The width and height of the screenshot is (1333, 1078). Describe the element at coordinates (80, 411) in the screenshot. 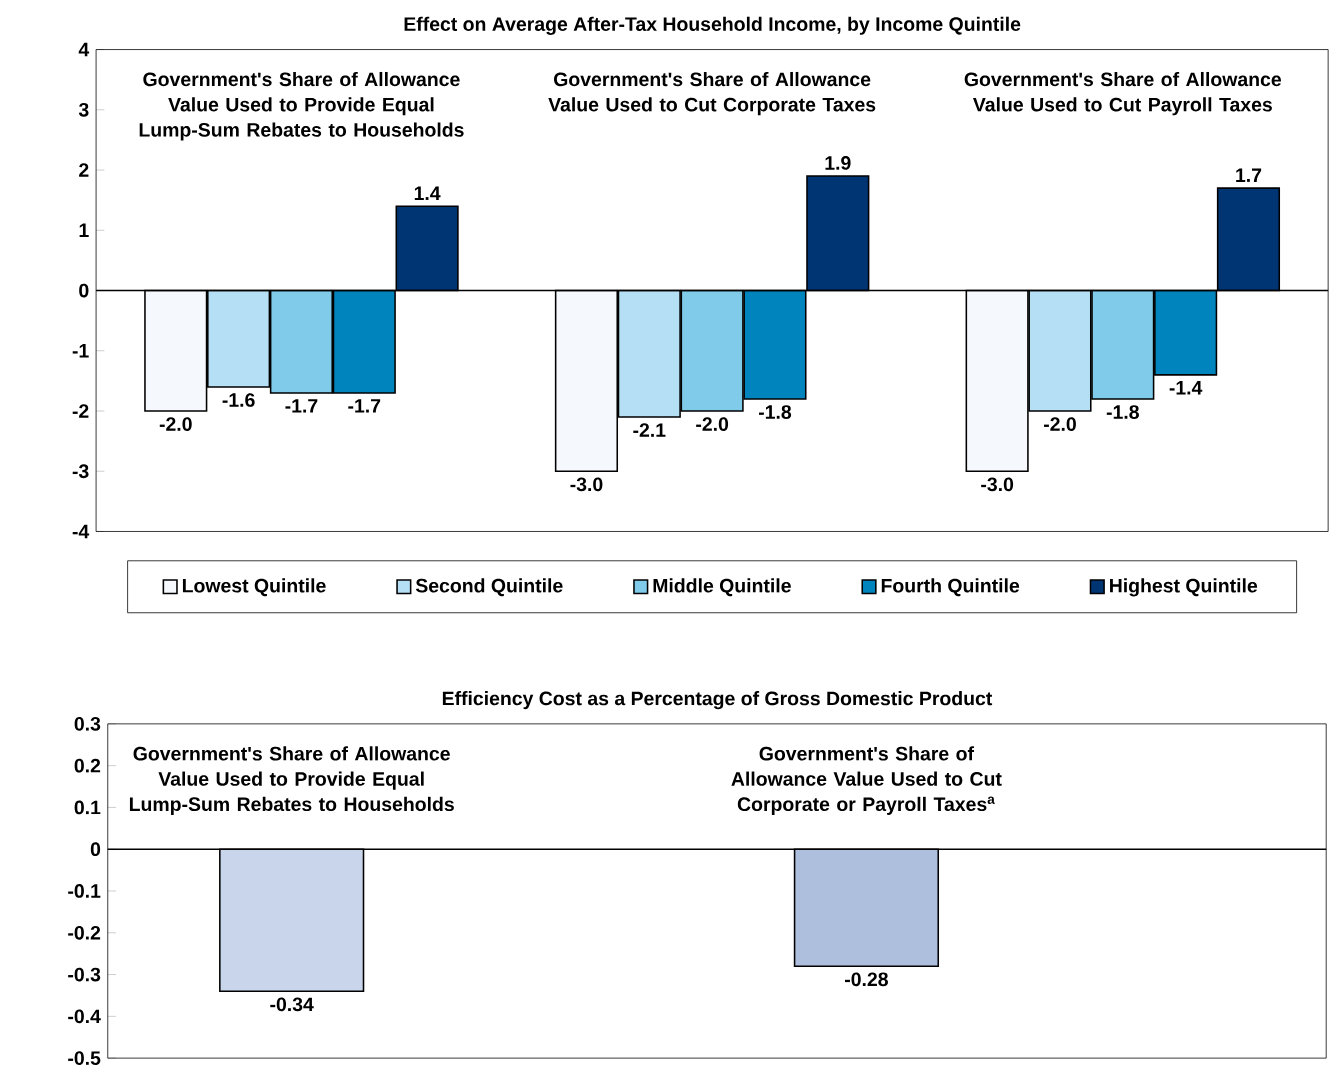

I see `y-tick-label: -2` at that location.